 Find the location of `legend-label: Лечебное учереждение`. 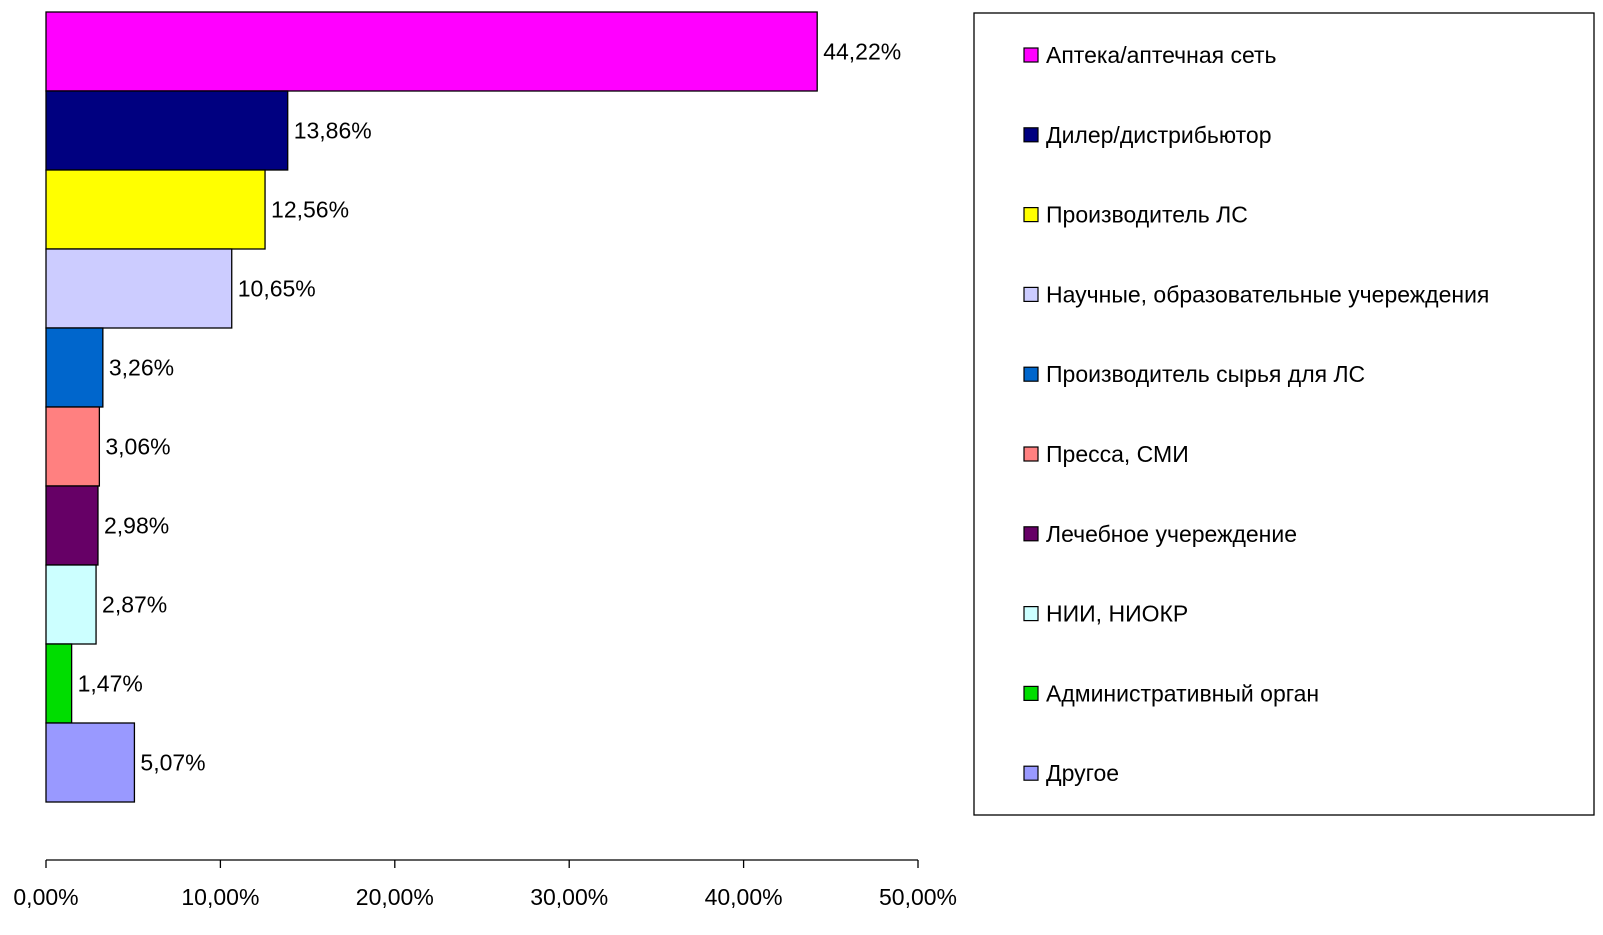

legend-label: Лечебное учереждение is located at coordinates (1171, 534).